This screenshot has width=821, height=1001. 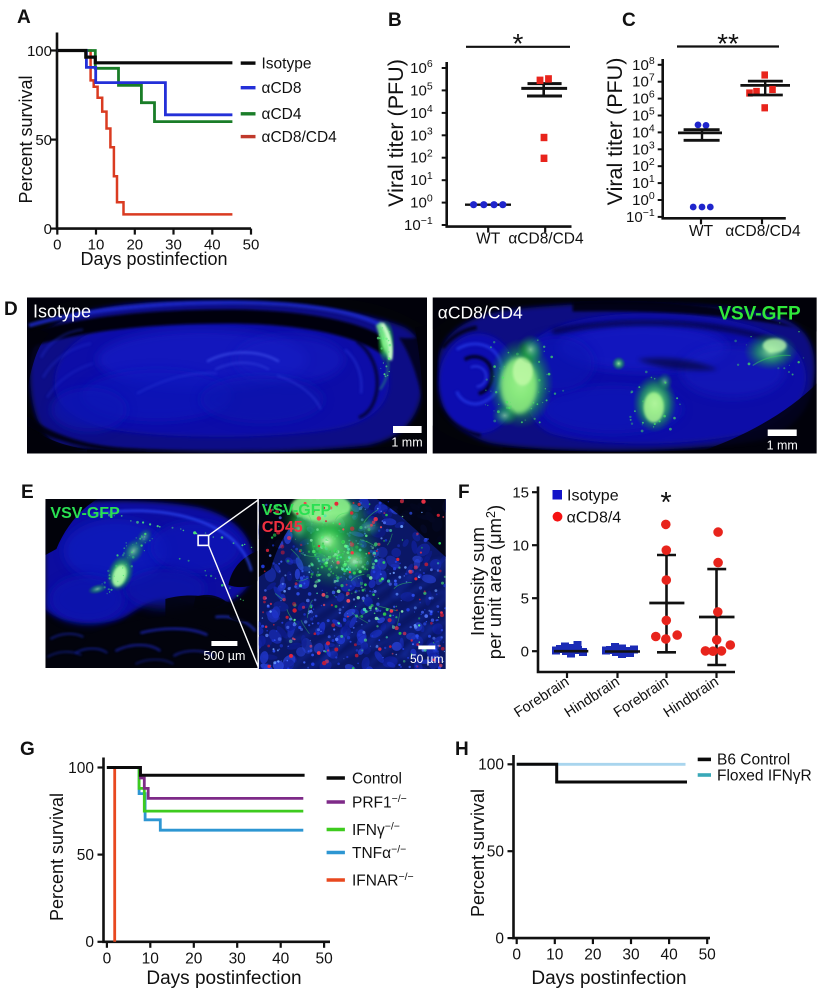 What do you see at coordinates (224, 656) in the screenshot?
I see `svg-text: 500 µm` at bounding box center [224, 656].